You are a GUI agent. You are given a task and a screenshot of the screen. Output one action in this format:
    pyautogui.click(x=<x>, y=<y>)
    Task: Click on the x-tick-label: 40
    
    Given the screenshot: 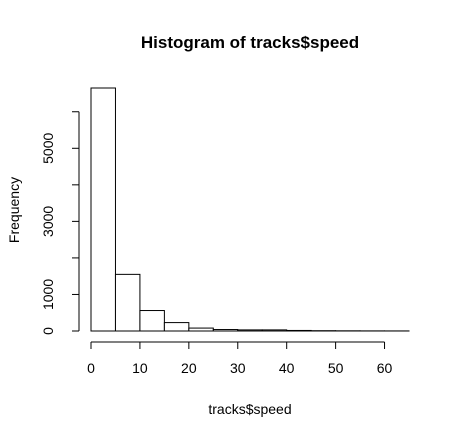 What is the action you would take?
    pyautogui.click(x=287, y=368)
    